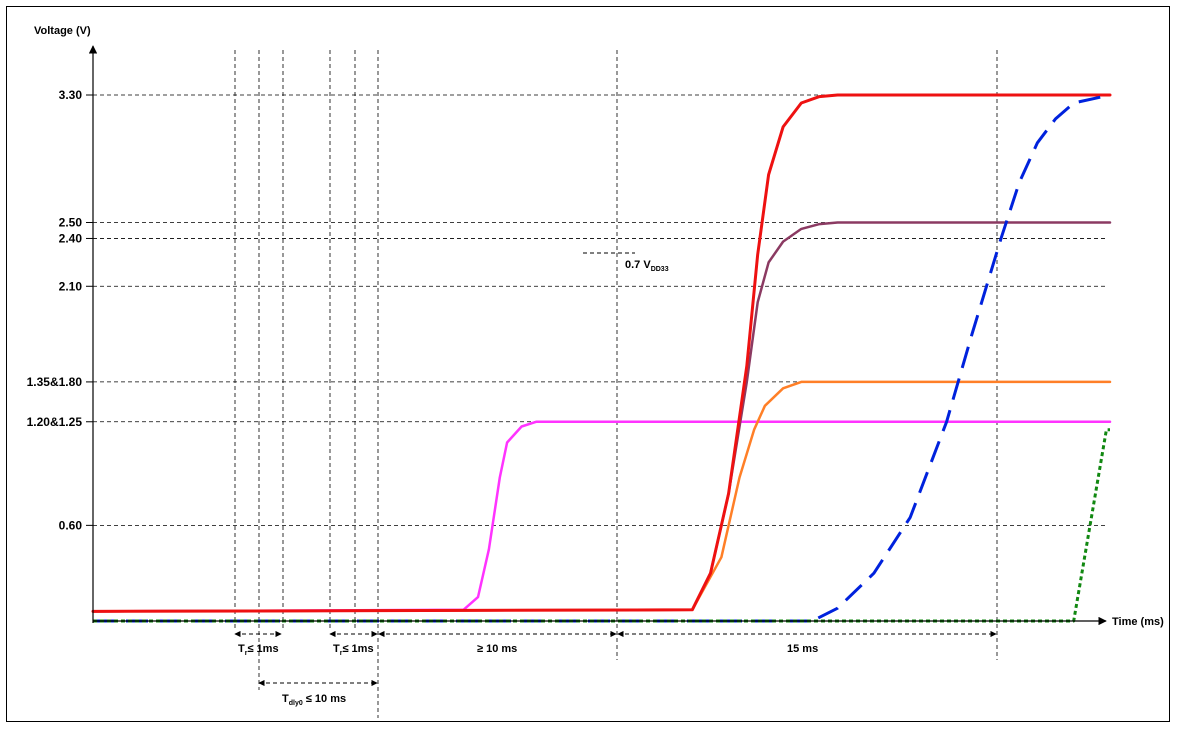 Image resolution: width=1178 pixels, height=730 pixels. What do you see at coordinates (71, 286) in the screenshot?
I see `y-tick-label: 2.10` at bounding box center [71, 286].